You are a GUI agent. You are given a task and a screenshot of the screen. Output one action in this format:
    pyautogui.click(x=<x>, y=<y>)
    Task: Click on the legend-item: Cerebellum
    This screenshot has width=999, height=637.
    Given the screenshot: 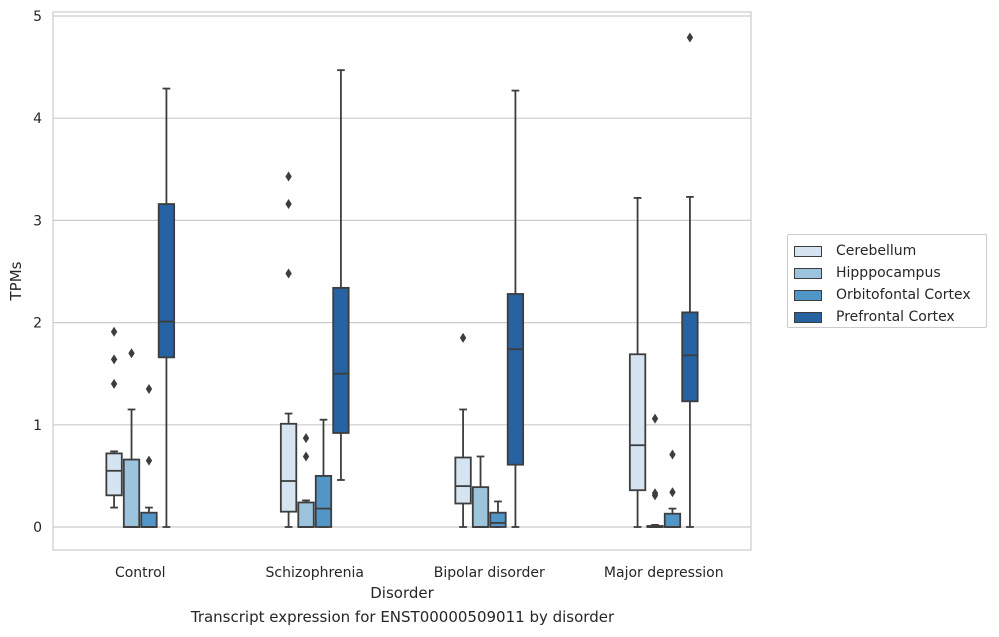 What is the action you would take?
    pyautogui.click(x=887, y=251)
    